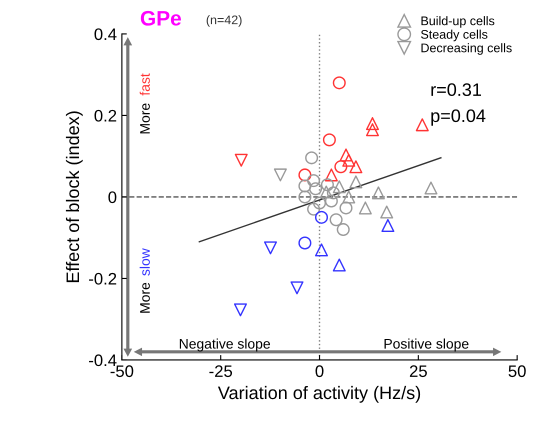  Describe the element at coordinates (456, 89) in the screenshot. I see `annotation: r=0.31` at that location.